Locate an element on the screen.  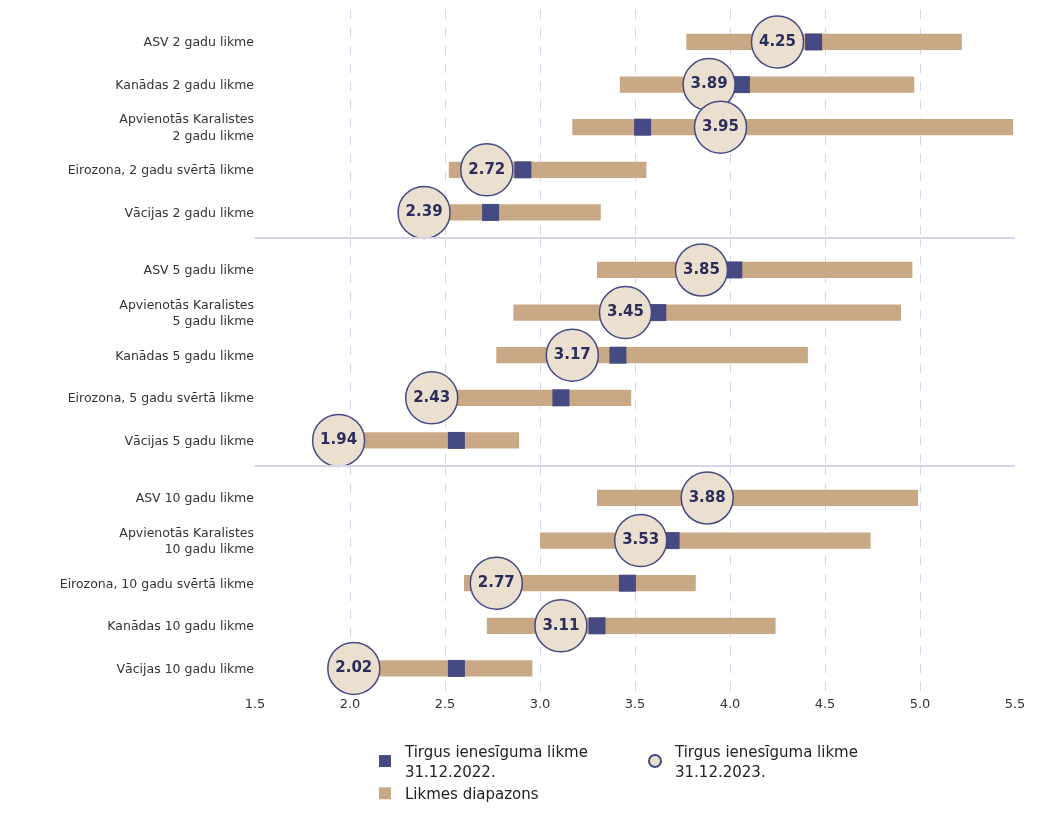
data-label: 3.17 is located at coordinates (572, 353).